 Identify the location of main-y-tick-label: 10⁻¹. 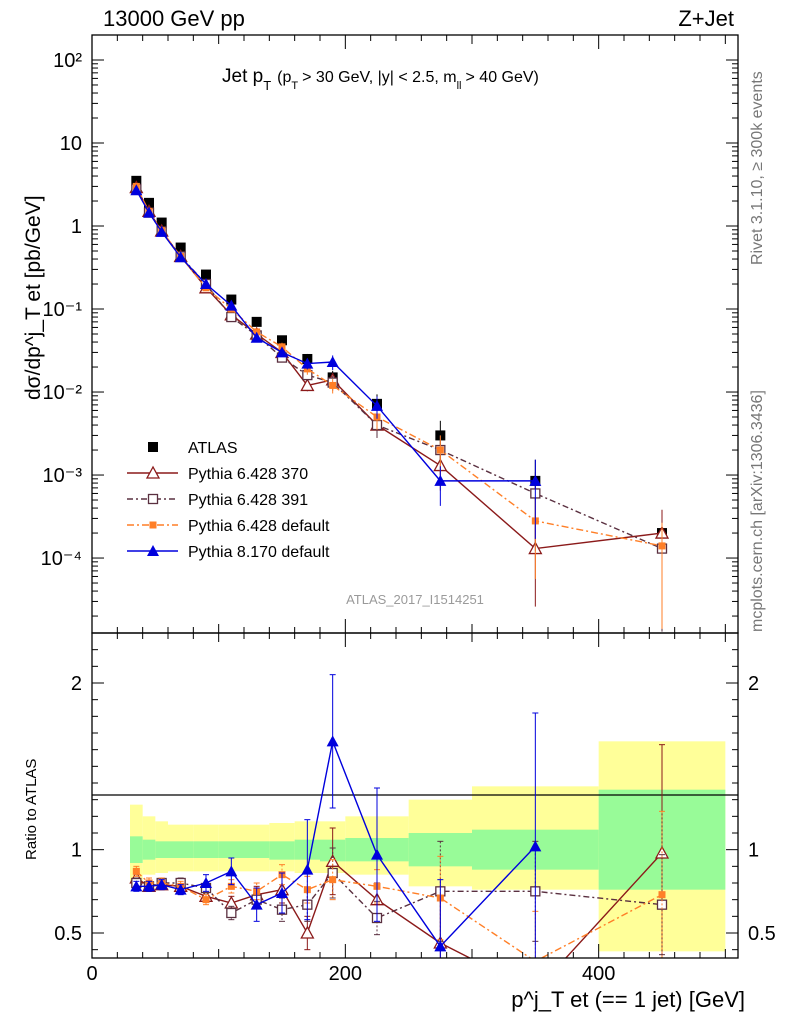
(63, 310).